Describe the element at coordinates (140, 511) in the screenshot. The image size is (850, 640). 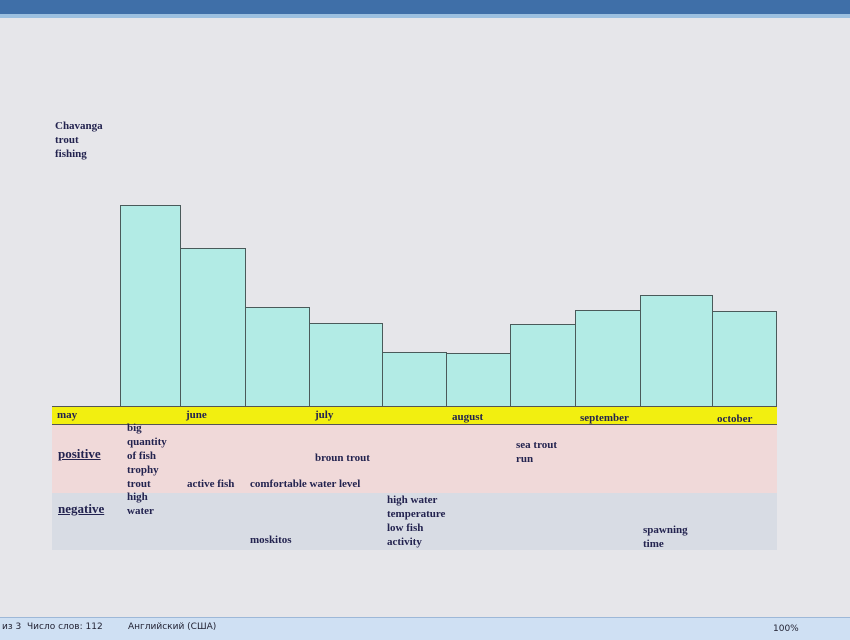
I see `note-line: water` at that location.